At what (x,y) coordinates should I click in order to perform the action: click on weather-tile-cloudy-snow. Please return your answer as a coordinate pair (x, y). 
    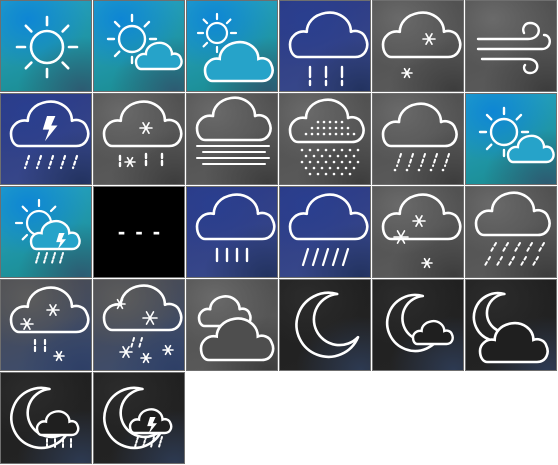
    Looking at the image, I should click on (418, 46).